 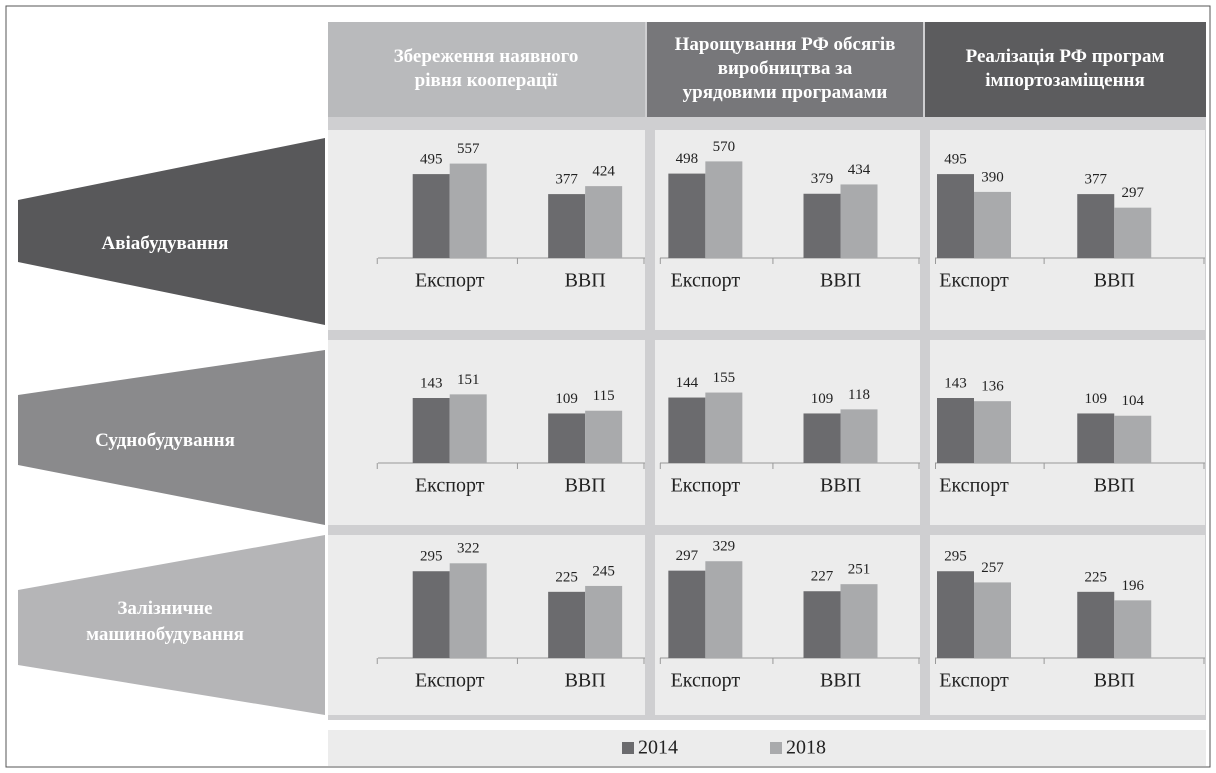 What do you see at coordinates (822, 179) in the screenshot?
I see `data-label: 379` at bounding box center [822, 179].